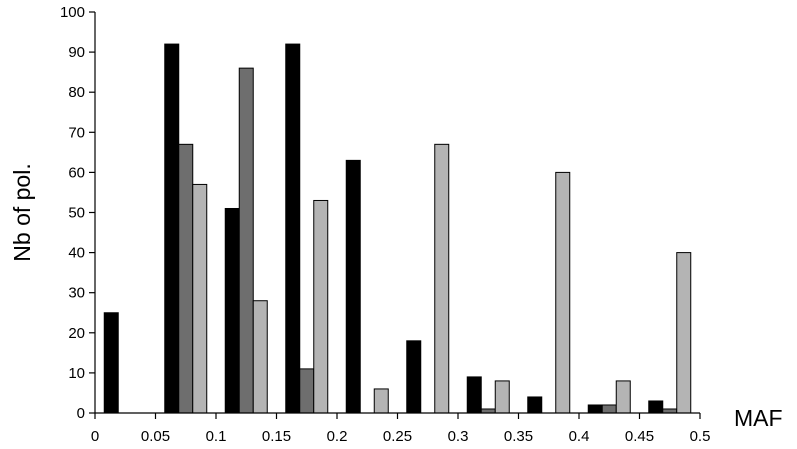 The height and width of the screenshot is (449, 797). What do you see at coordinates (579, 436) in the screenshot?
I see `x-tick-label: 0.4` at bounding box center [579, 436].